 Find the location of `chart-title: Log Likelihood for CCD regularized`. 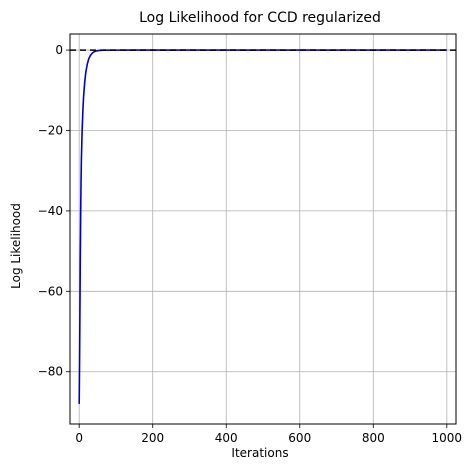

chart-title: Log Likelihood for CCD regularized is located at coordinates (260, 18).